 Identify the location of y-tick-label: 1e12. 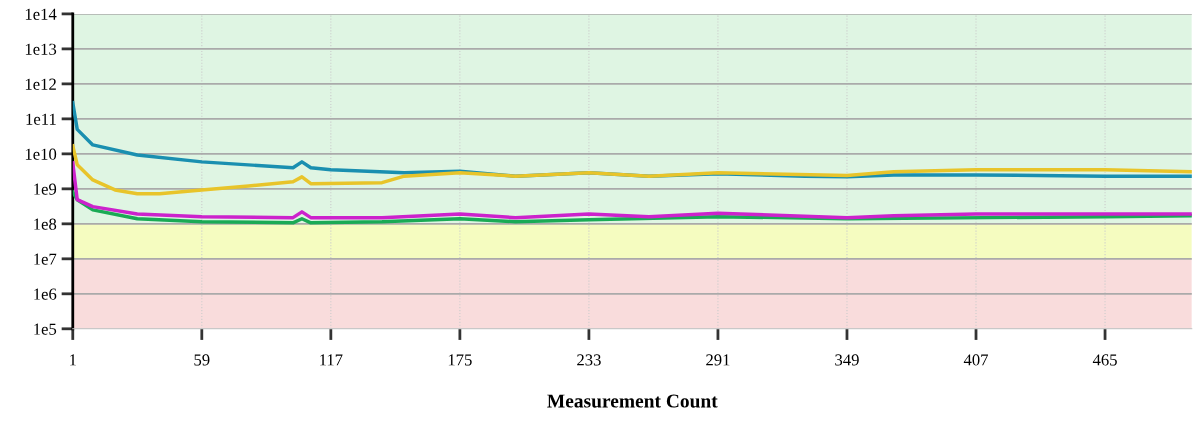
(40, 84).